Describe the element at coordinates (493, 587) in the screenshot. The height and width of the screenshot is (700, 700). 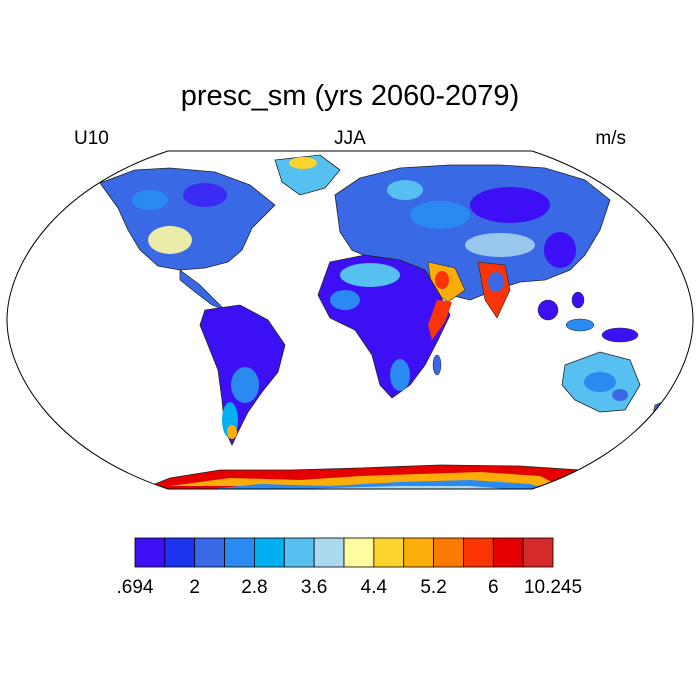
I see `colorbar-tick-label: 6` at that location.